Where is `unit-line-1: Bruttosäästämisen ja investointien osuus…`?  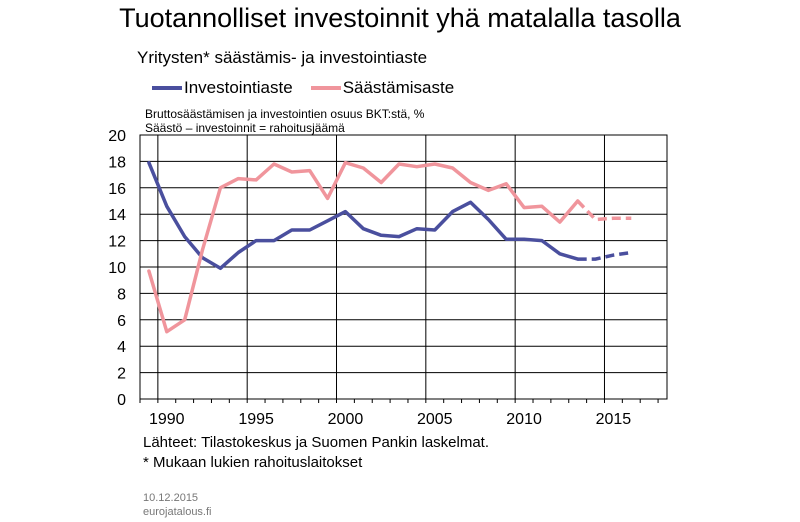
unit-line-1: Bruttosäästämisen ja investointien osuus… is located at coordinates (285, 114).